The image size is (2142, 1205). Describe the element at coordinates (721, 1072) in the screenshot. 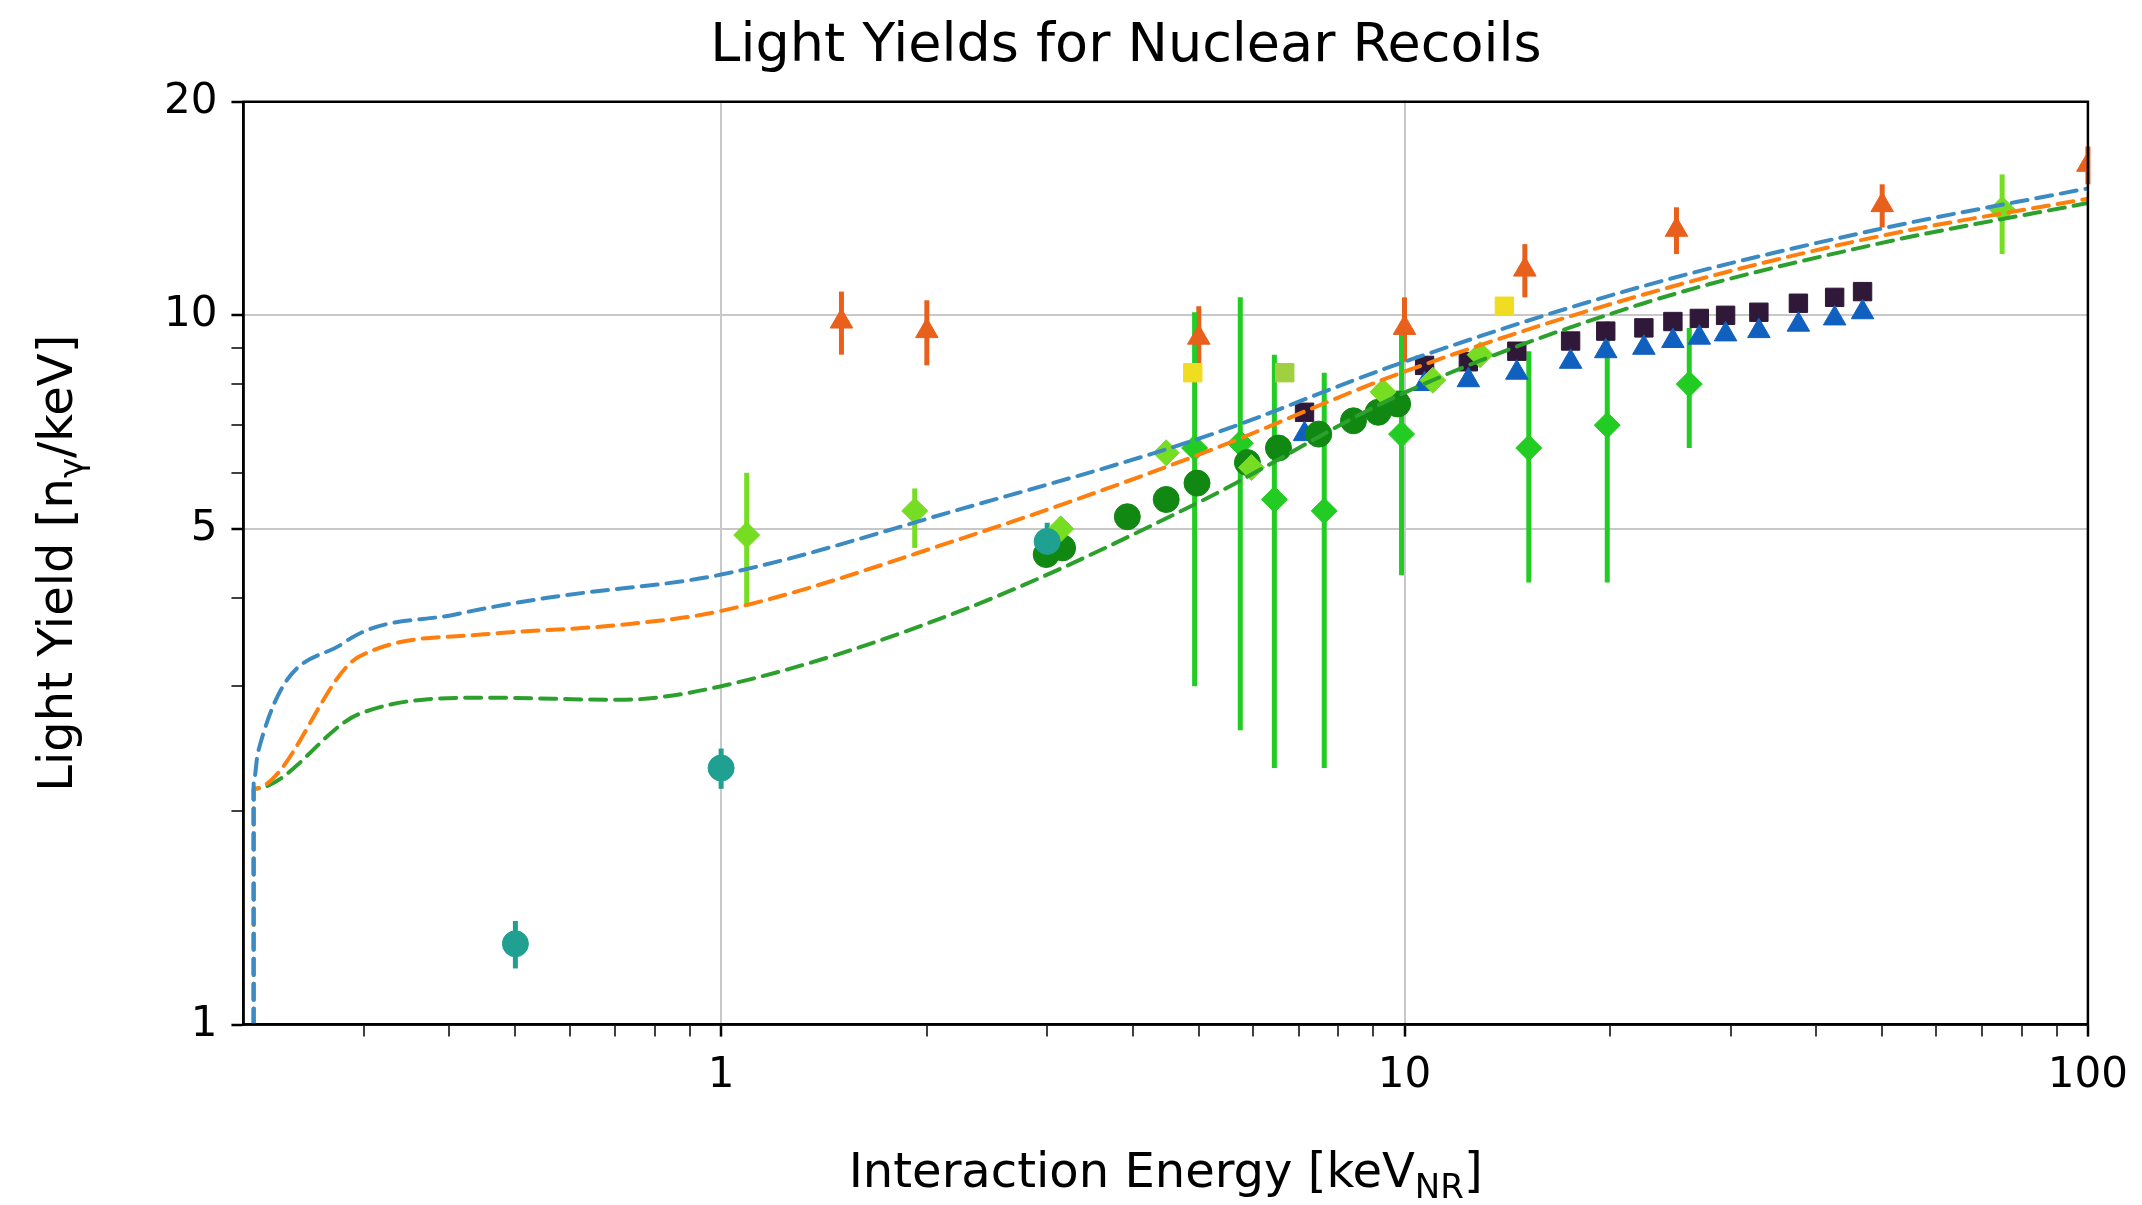

I see `x-tick-label: 1` at that location.